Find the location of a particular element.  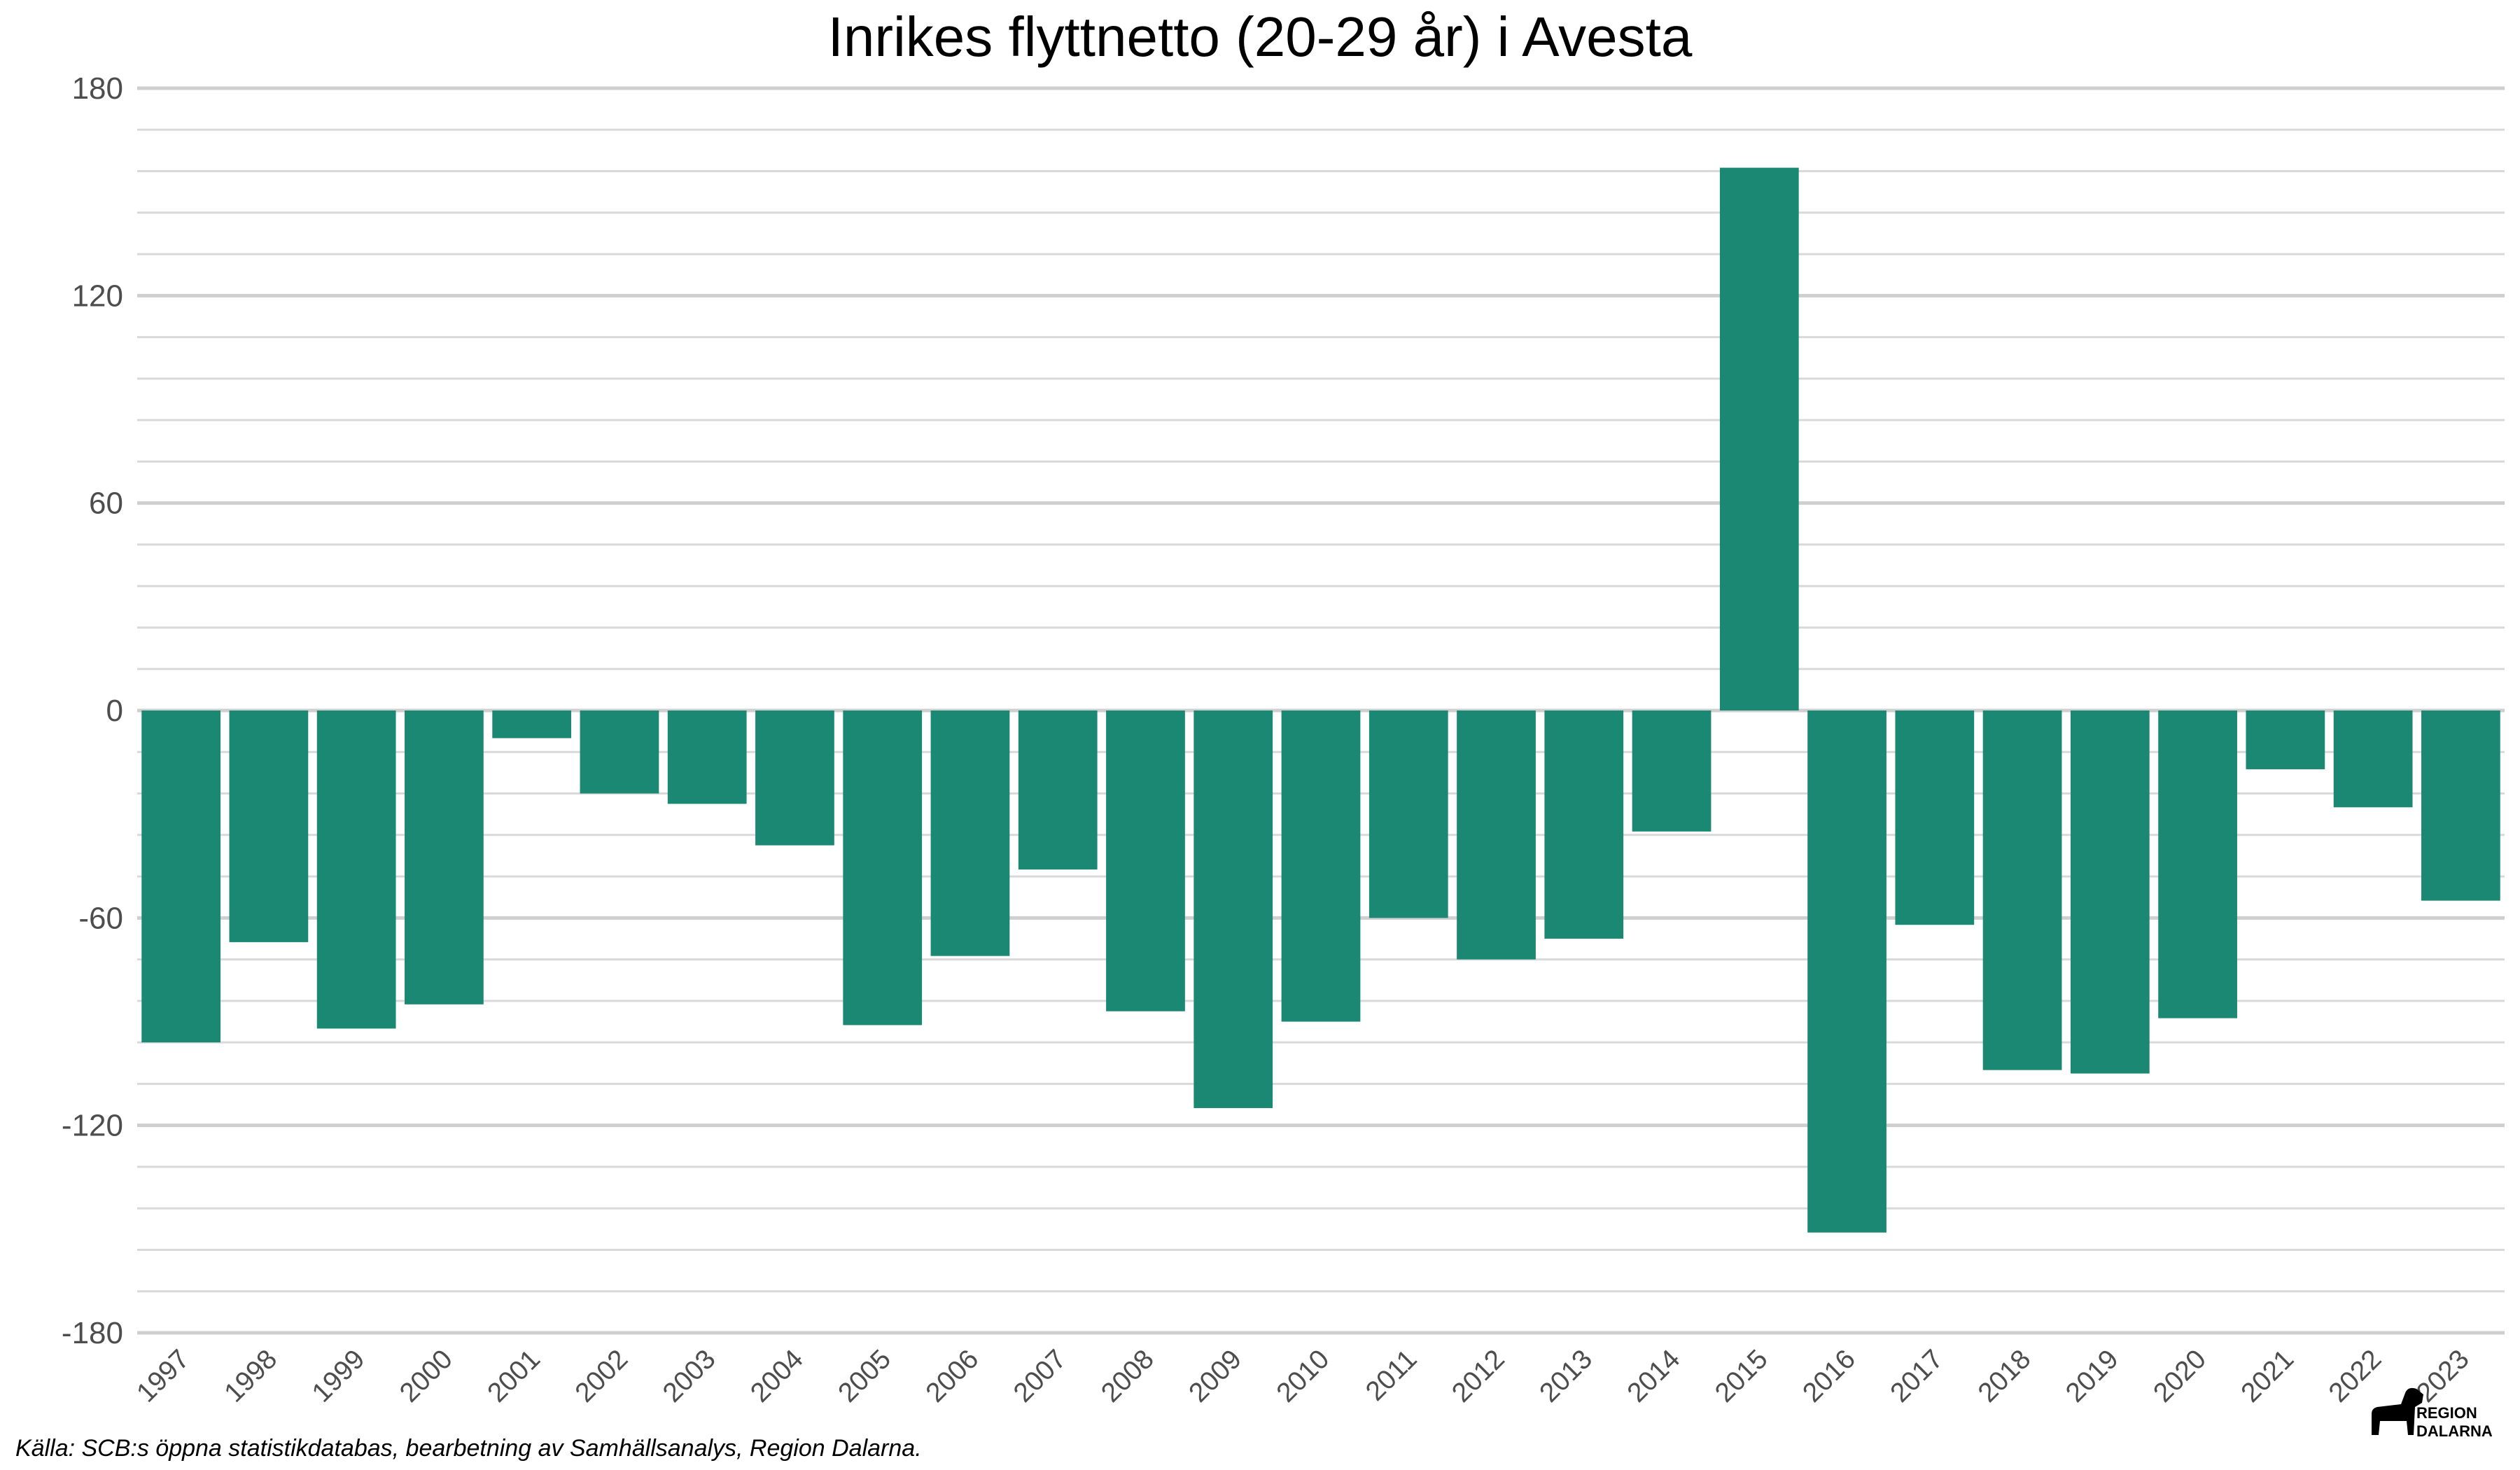

chart-title: Inrikes flyttnetto (20-29 år) i Avesta is located at coordinates (1260, 37).